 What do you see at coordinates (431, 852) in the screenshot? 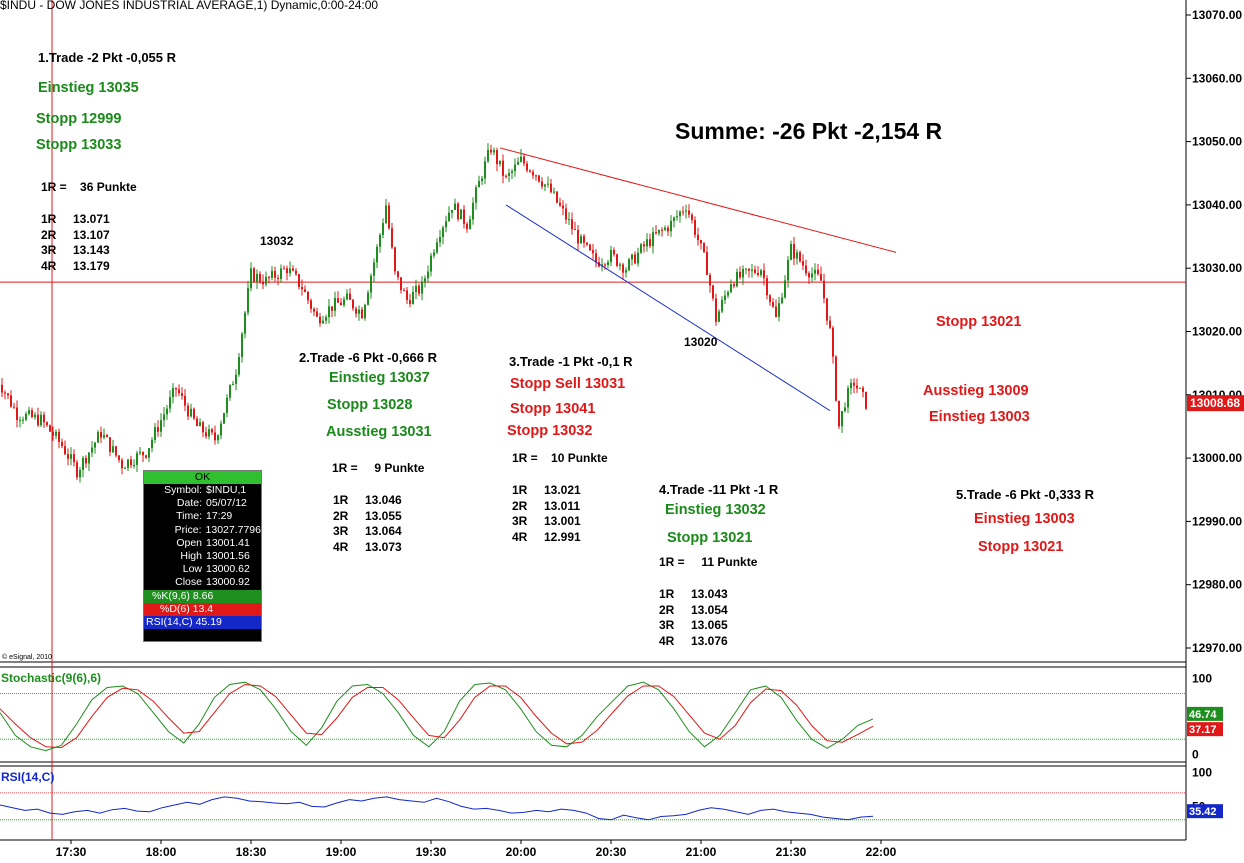
I see `x-tick-label: 19:30` at bounding box center [431, 852].